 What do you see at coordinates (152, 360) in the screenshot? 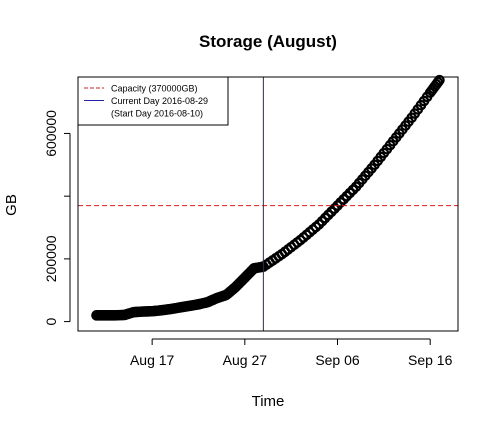
I see `x-tick-label: Aug 17` at bounding box center [152, 360].